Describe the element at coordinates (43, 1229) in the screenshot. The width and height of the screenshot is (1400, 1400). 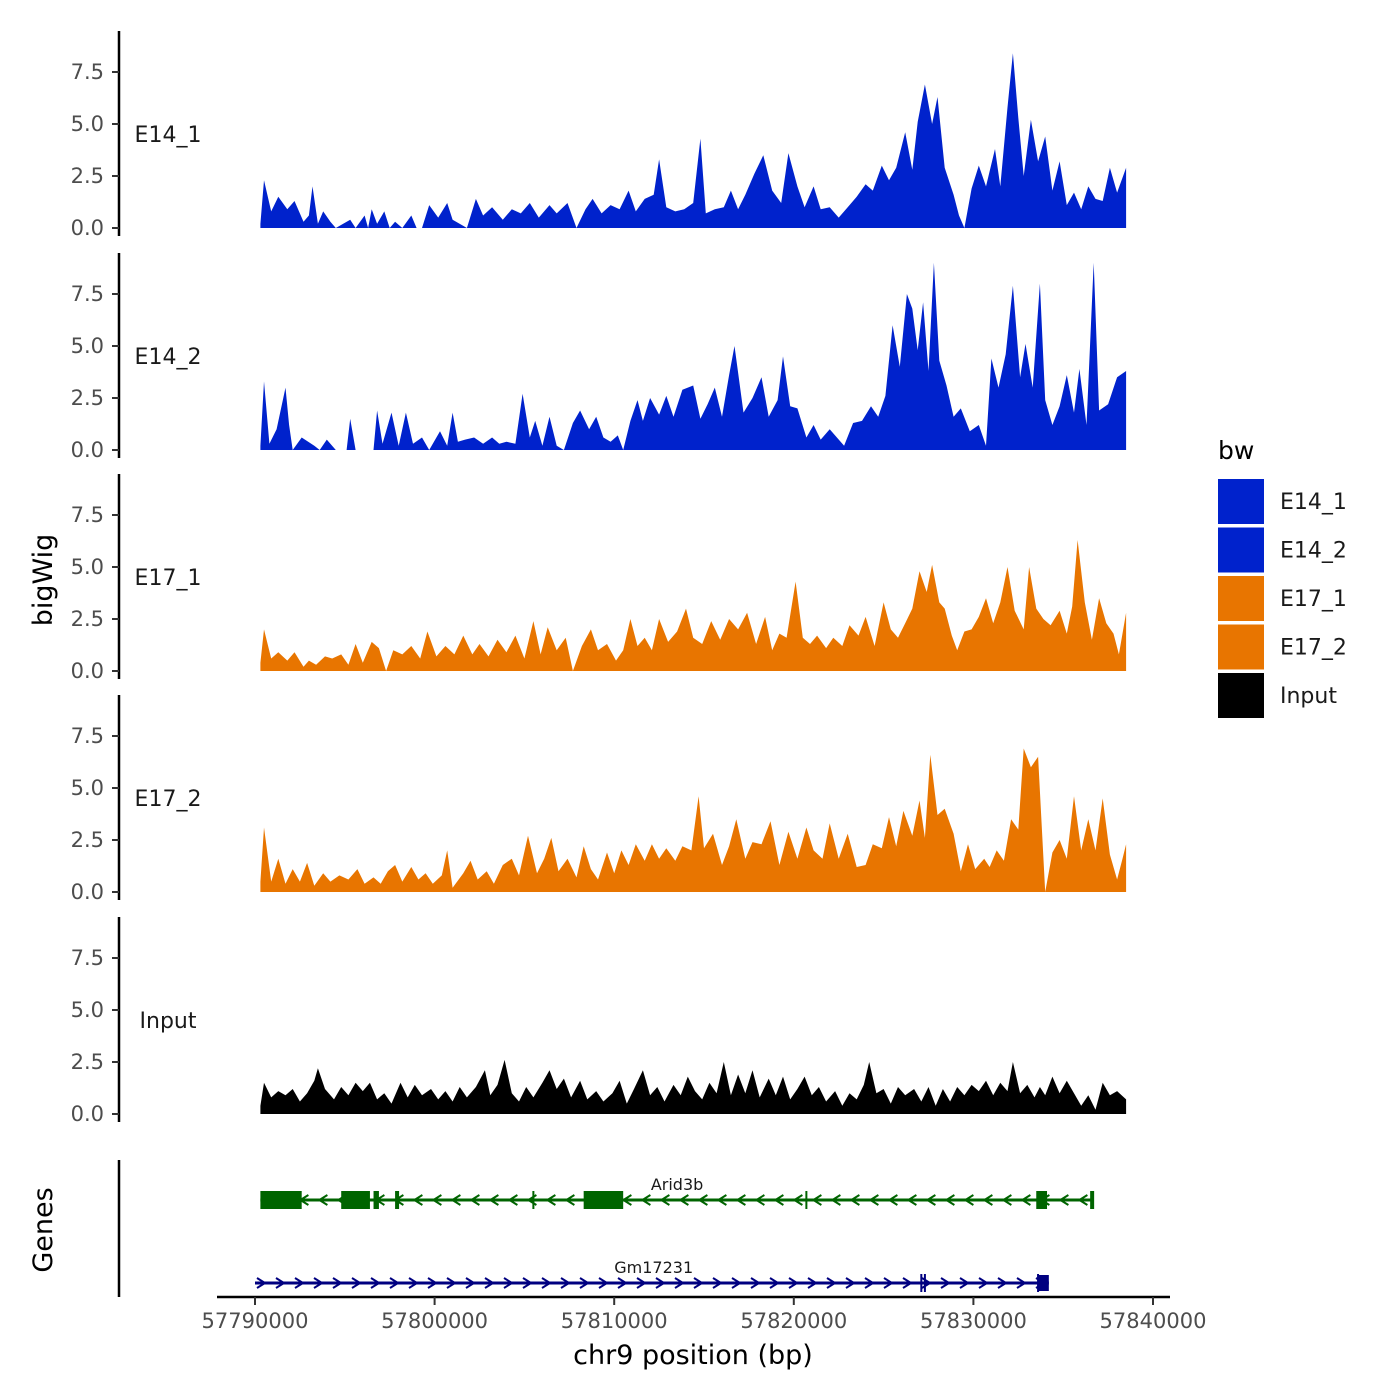
I see `genes-axis-title: Genes` at that location.